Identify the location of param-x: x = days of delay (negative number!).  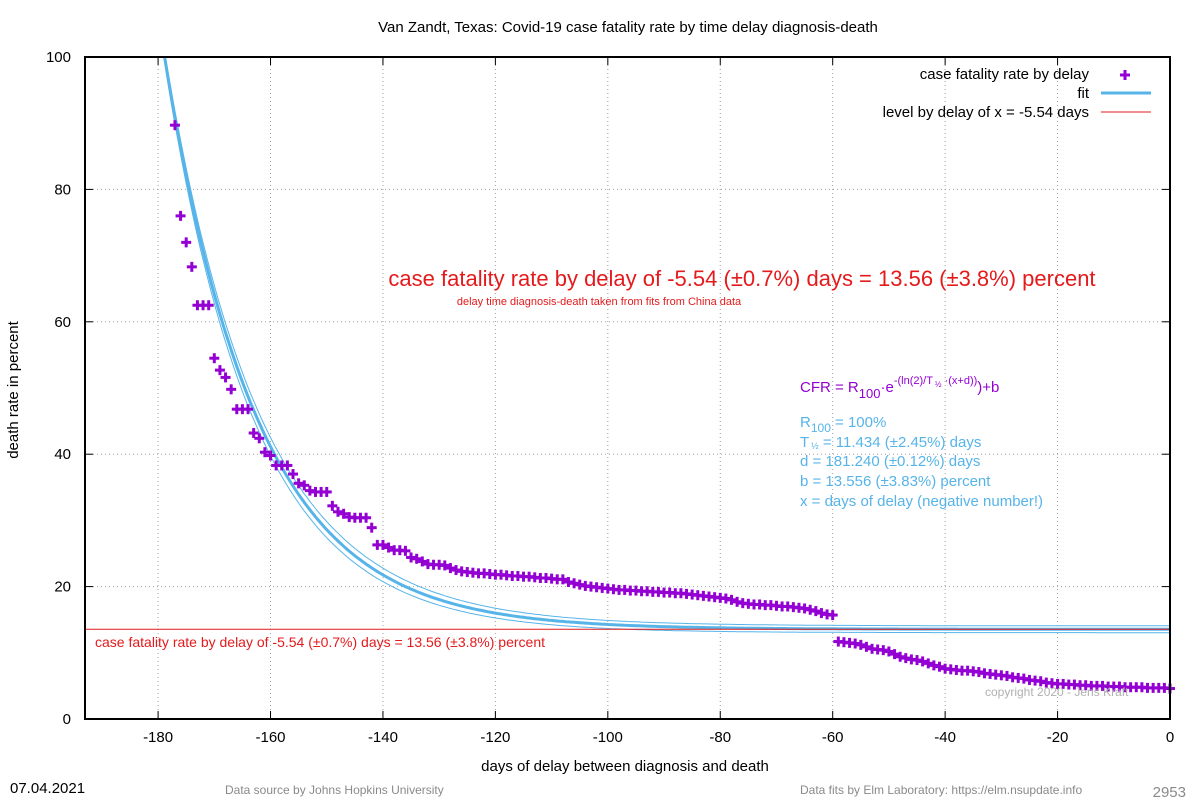
(921, 501).